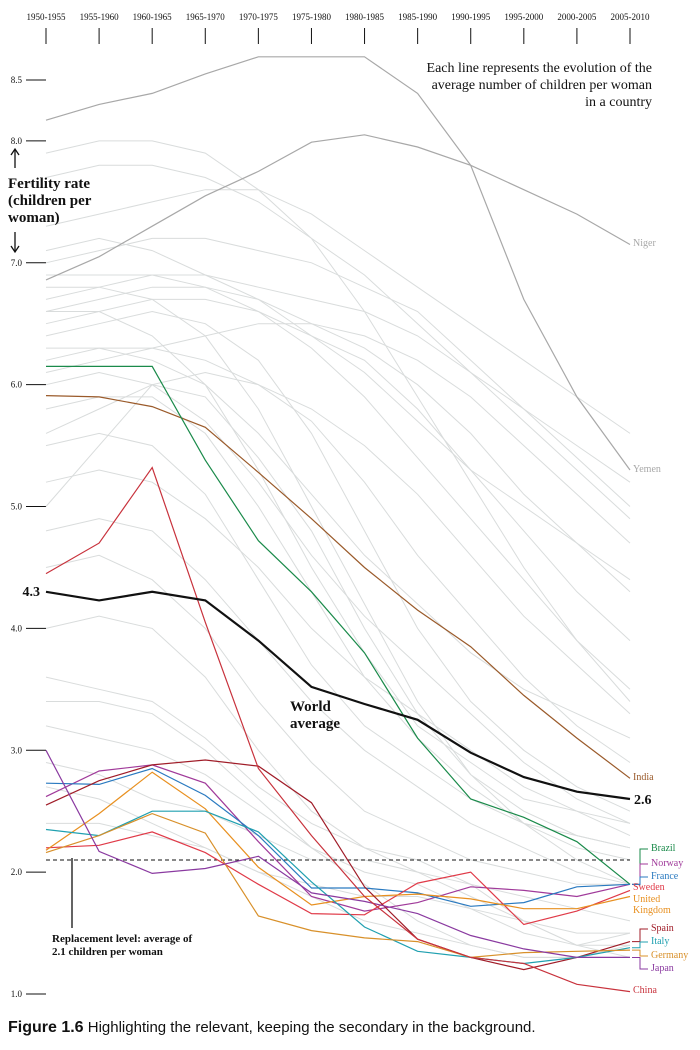  What do you see at coordinates (17, 141) in the screenshot?
I see `y-tick-label: 8.0` at bounding box center [17, 141].